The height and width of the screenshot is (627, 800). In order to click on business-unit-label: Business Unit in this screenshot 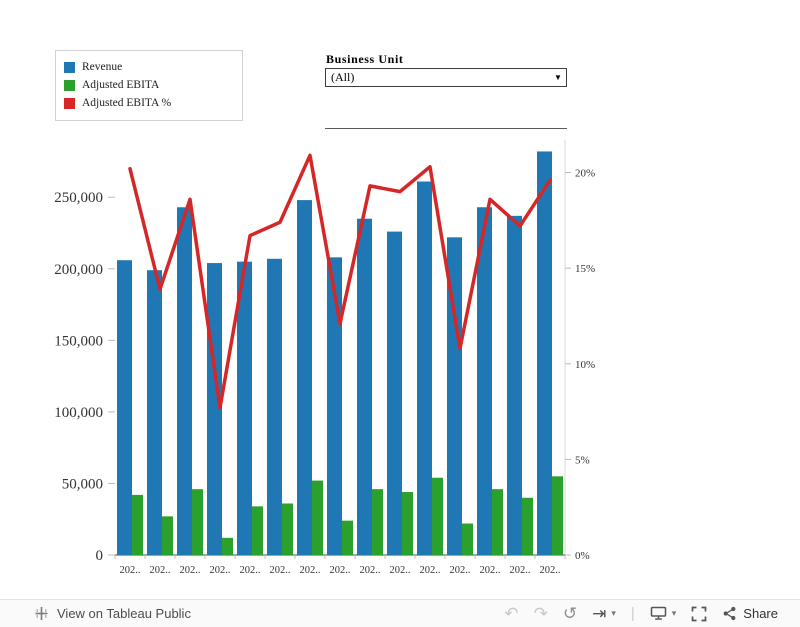, I will do `click(365, 59)`.